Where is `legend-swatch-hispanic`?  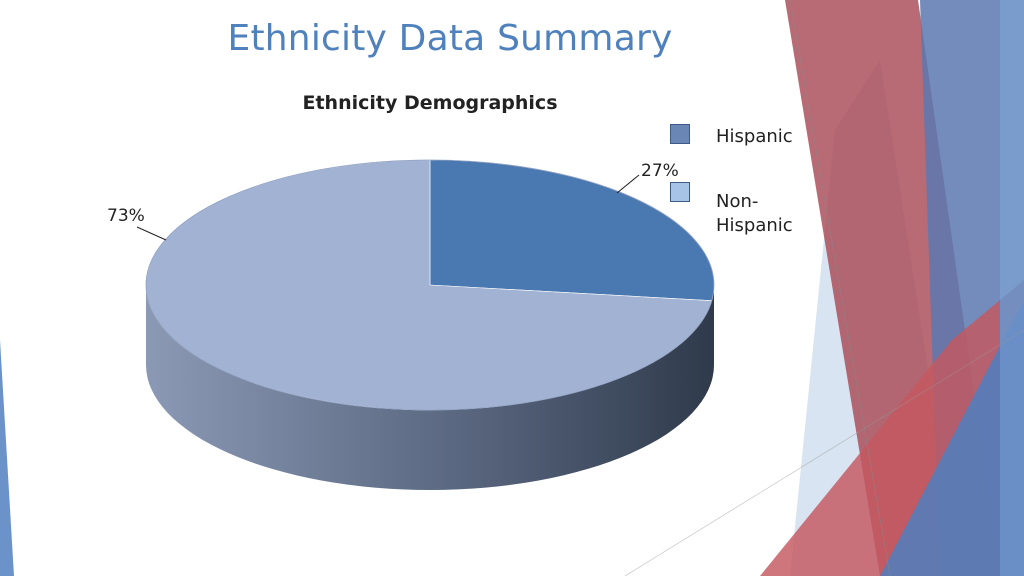 legend-swatch-hispanic is located at coordinates (680, 134).